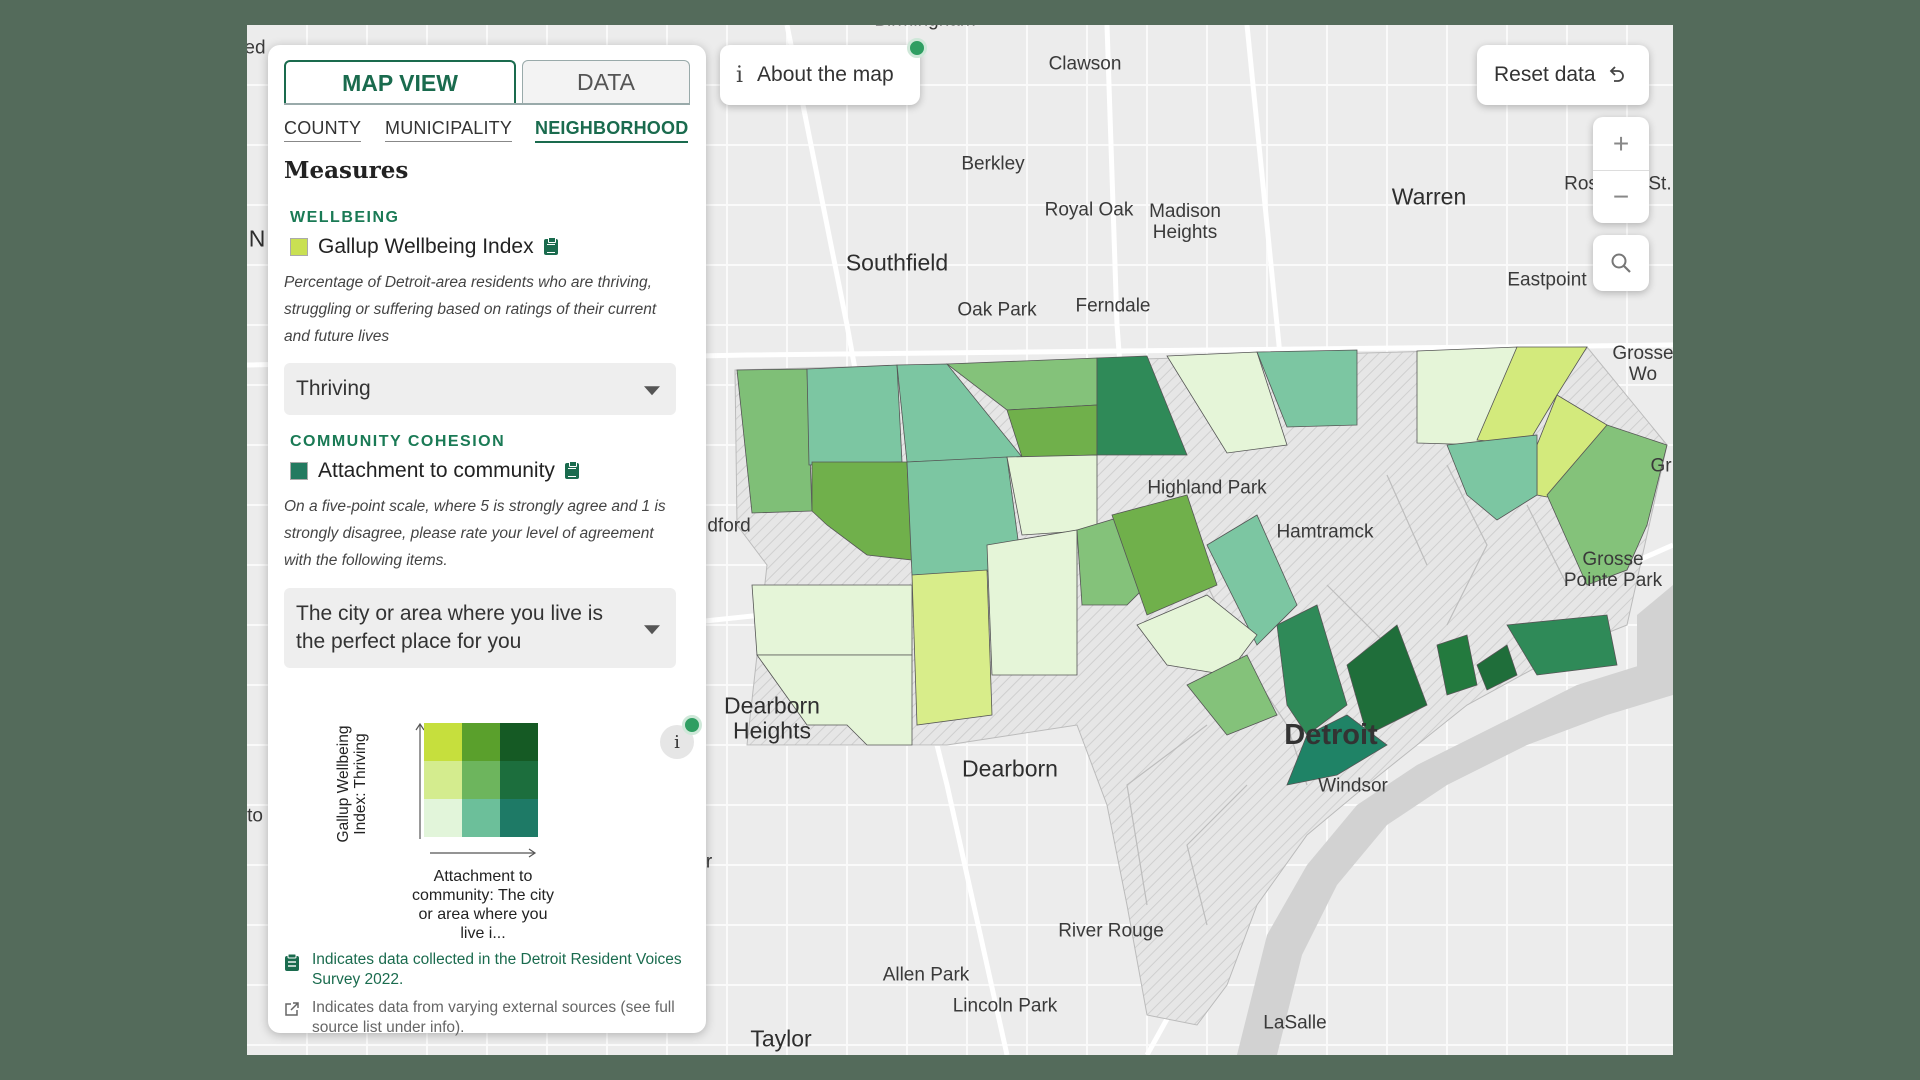 This screenshot has width=1920, height=1080. Describe the element at coordinates (398, 441) in the screenshot. I see `cohesion-category: COMMUNITY COHESION` at that location.